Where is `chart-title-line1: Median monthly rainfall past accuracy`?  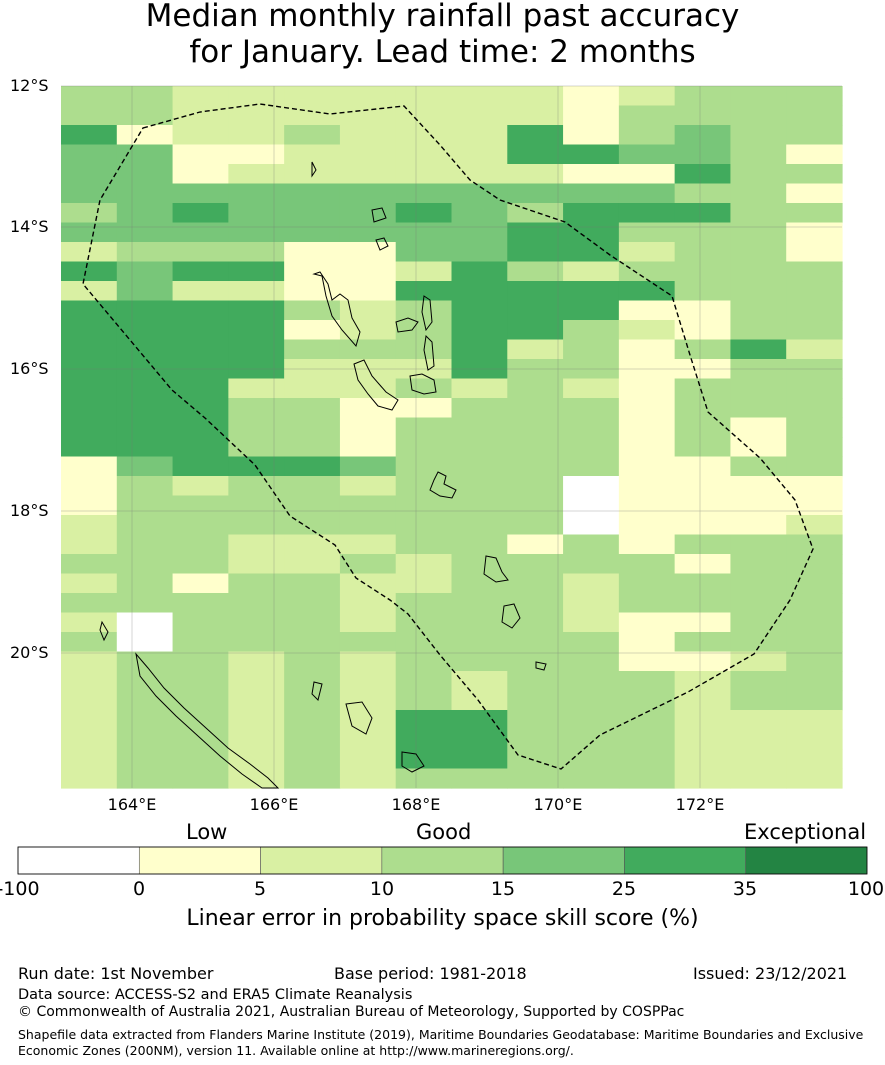 chart-title-line1: Median monthly rainfall past accuracy is located at coordinates (442, 17).